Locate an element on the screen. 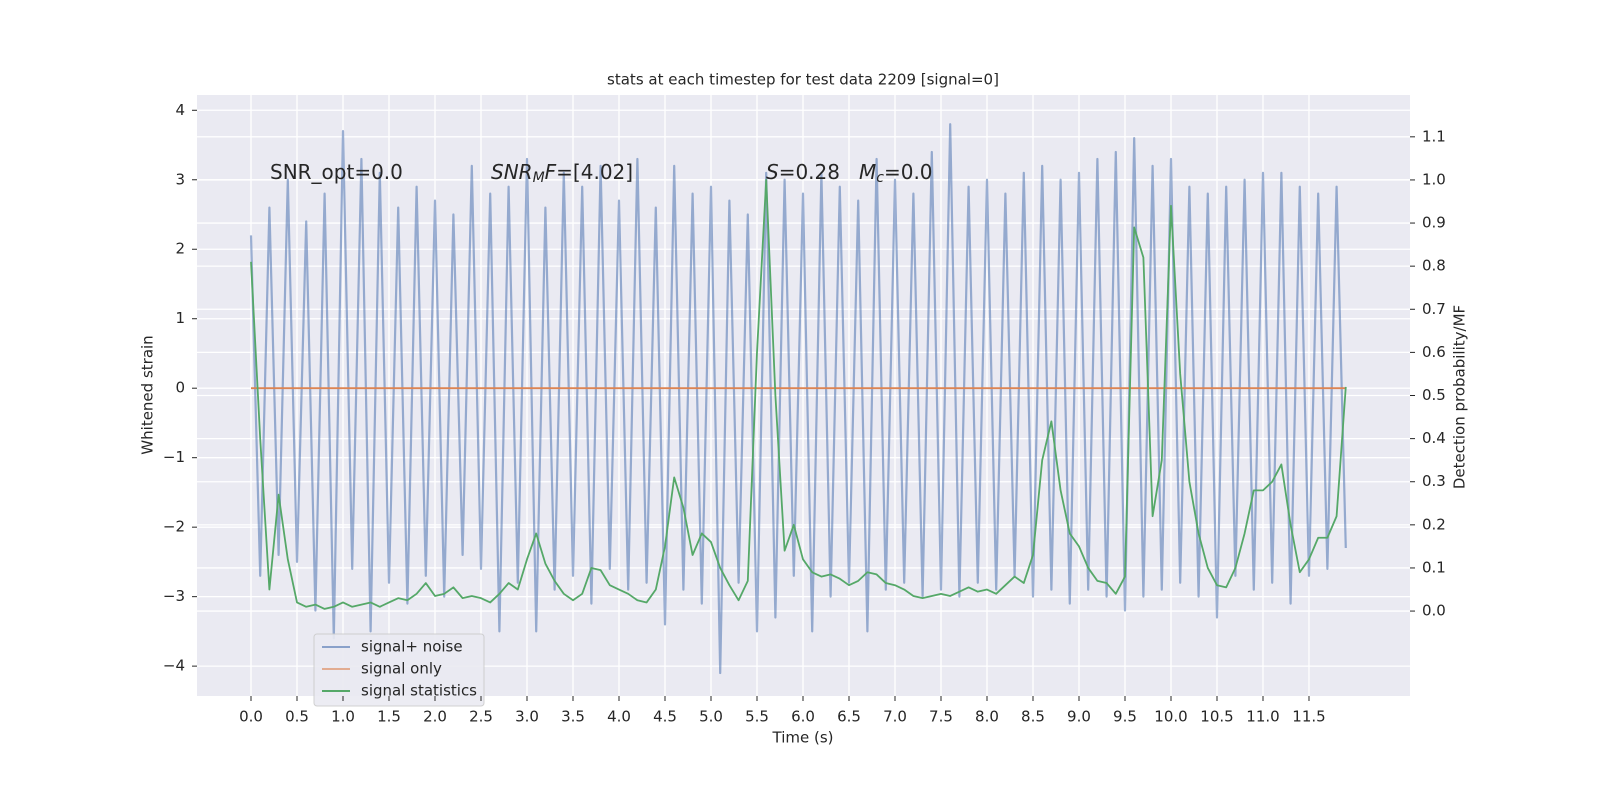 The height and width of the screenshot is (800, 1600). annotation-part: F is located at coordinates (551, 172).